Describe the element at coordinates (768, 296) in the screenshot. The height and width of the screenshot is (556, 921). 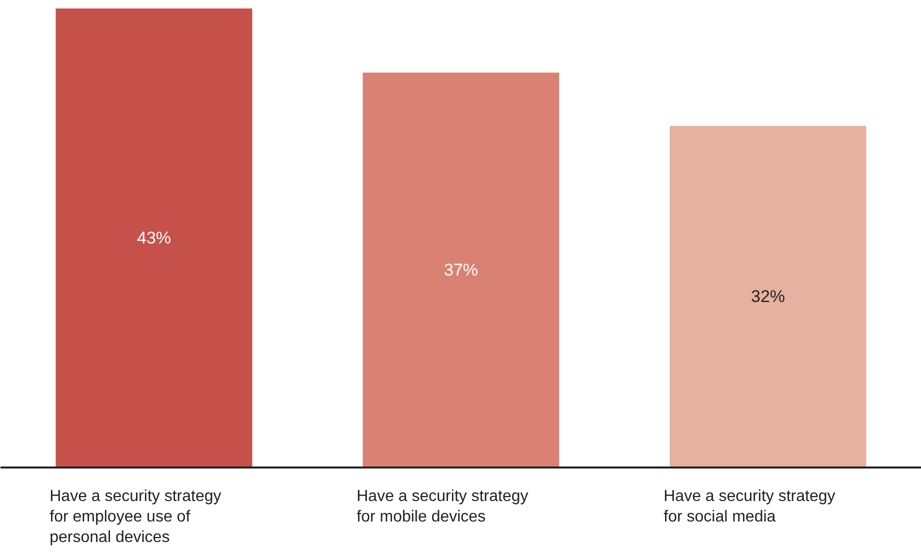
I see `data-label: 32%` at that location.